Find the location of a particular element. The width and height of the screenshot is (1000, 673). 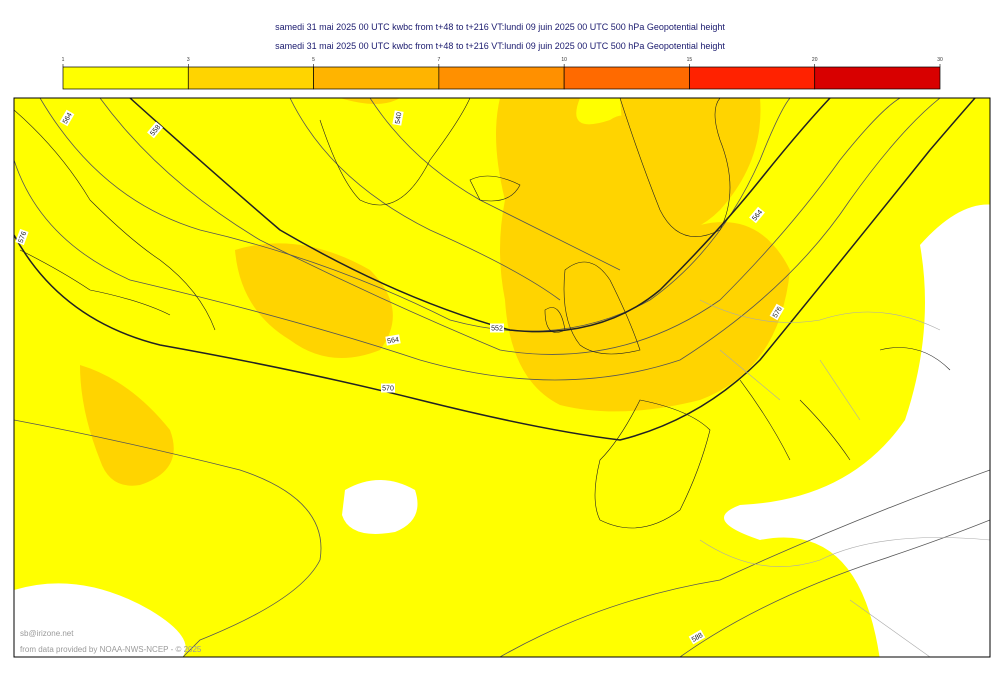

contour-label: 552 is located at coordinates (497, 328).